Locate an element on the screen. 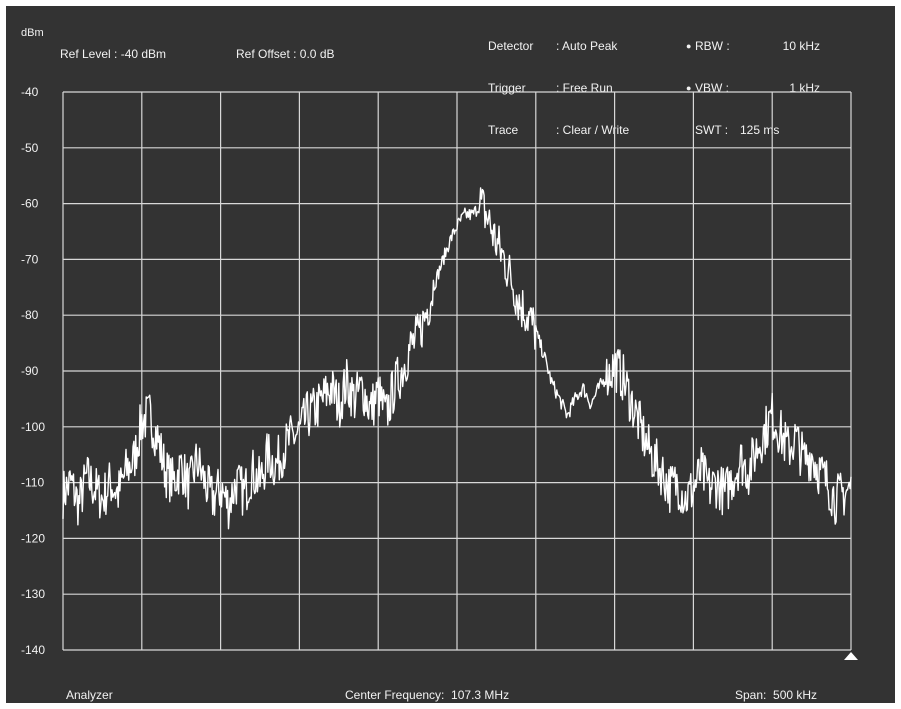  rbw-label: RBW : is located at coordinates (712, 46).